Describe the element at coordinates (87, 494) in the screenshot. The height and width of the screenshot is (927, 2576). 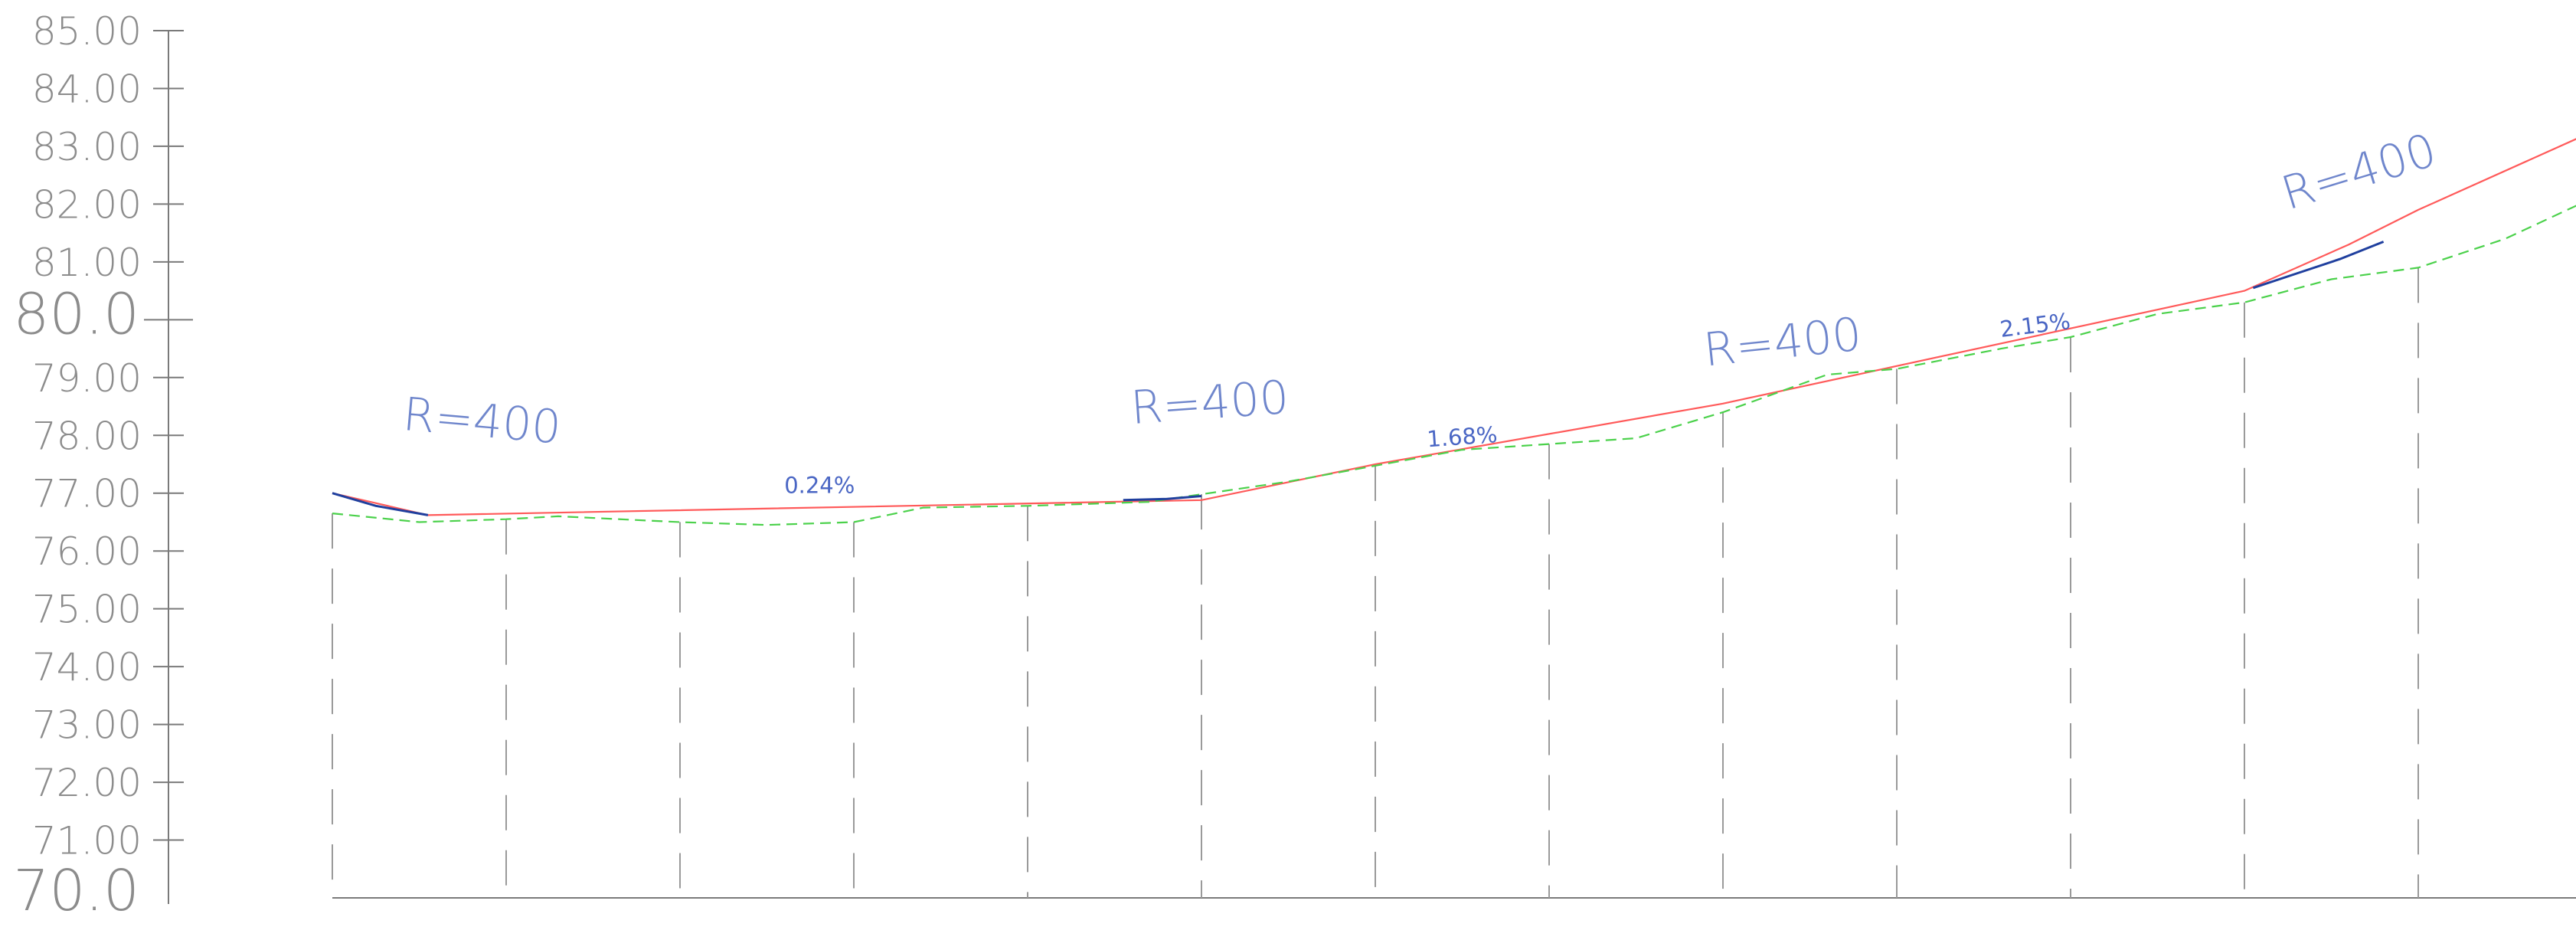
I see `y-tick-label: 77.00` at that location.